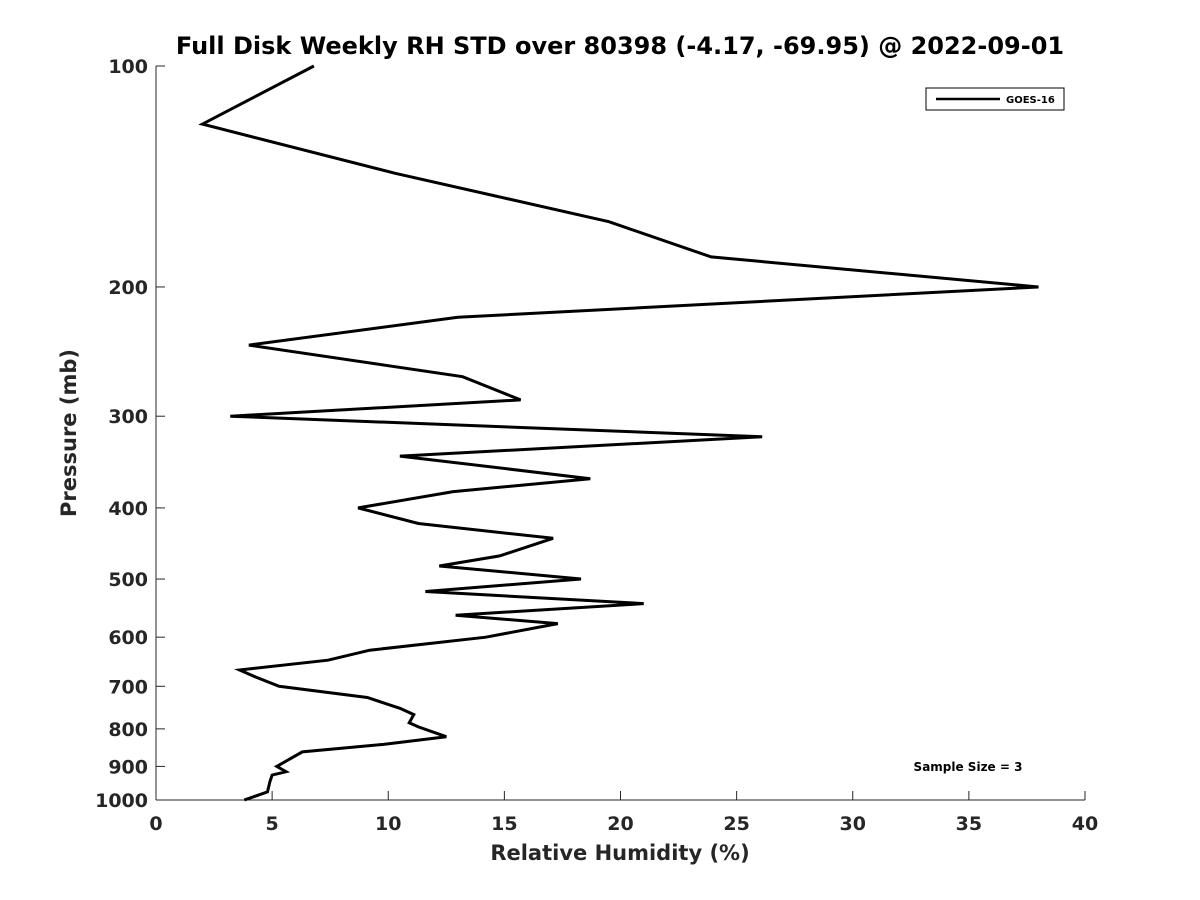 The width and height of the screenshot is (1200, 900). What do you see at coordinates (968, 767) in the screenshot?
I see `sample-size-annotation: Sample Size = 3` at bounding box center [968, 767].